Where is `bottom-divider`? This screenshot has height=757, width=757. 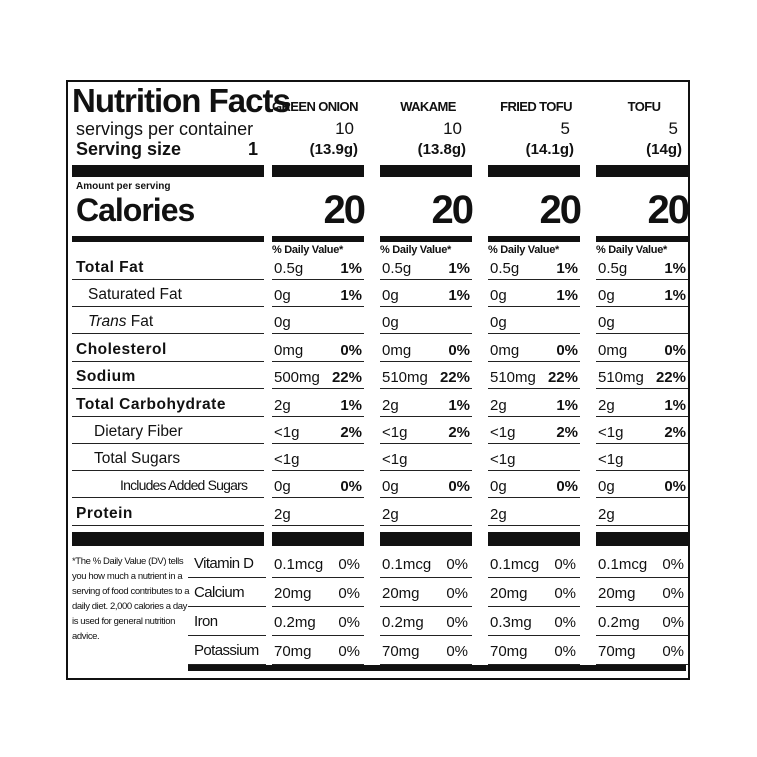 bottom-divider is located at coordinates (437, 668).